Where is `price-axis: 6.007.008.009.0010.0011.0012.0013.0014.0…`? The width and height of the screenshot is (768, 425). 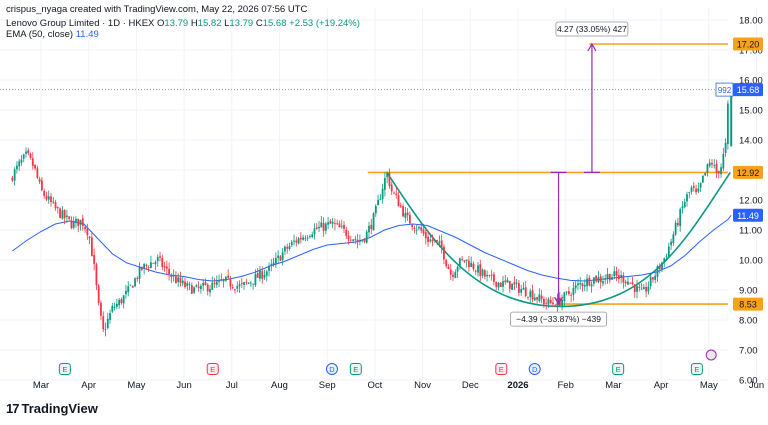
price-axis: 6.007.008.009.0010.0011.0012.0013.0014.0… is located at coordinates (751, 201).